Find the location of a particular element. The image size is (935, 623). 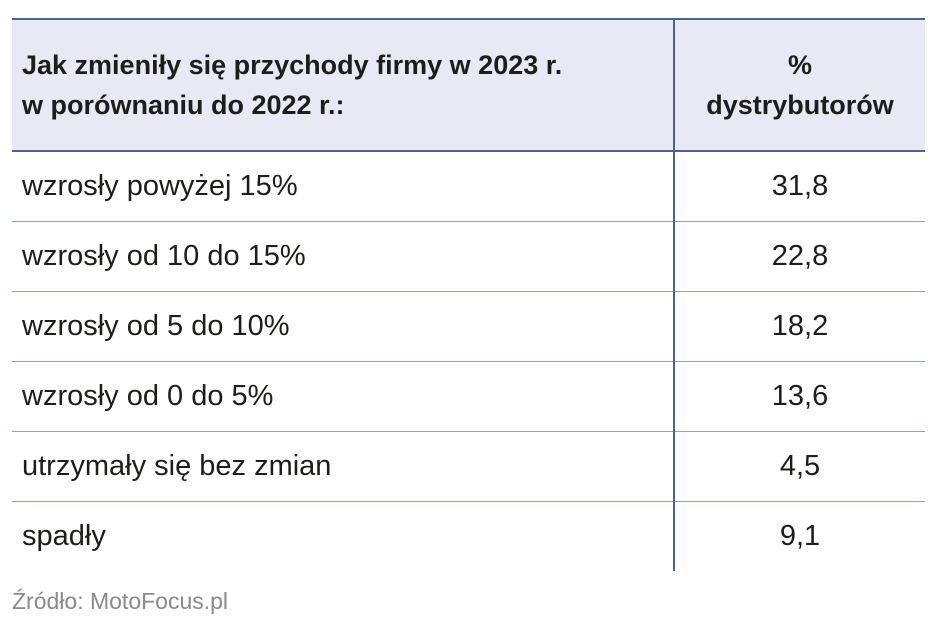

table-row: wzrosły powyżej 15% 31,8 is located at coordinates (468, 186).